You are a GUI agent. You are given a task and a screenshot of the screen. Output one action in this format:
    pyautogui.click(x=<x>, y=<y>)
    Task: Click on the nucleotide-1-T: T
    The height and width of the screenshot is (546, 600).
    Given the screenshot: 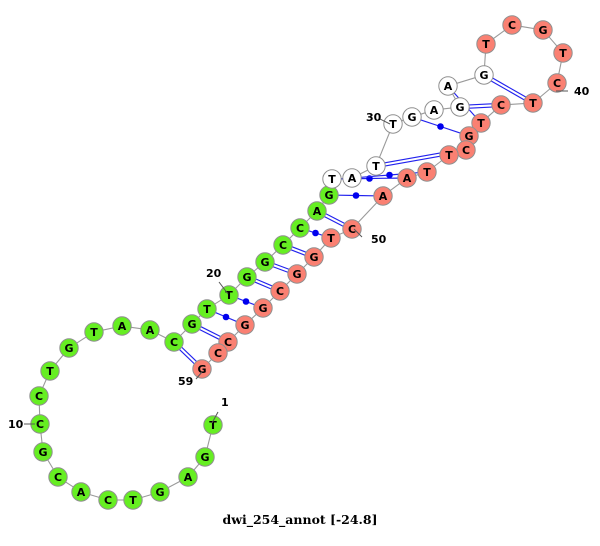 What is the action you would take?
    pyautogui.click(x=213, y=425)
    